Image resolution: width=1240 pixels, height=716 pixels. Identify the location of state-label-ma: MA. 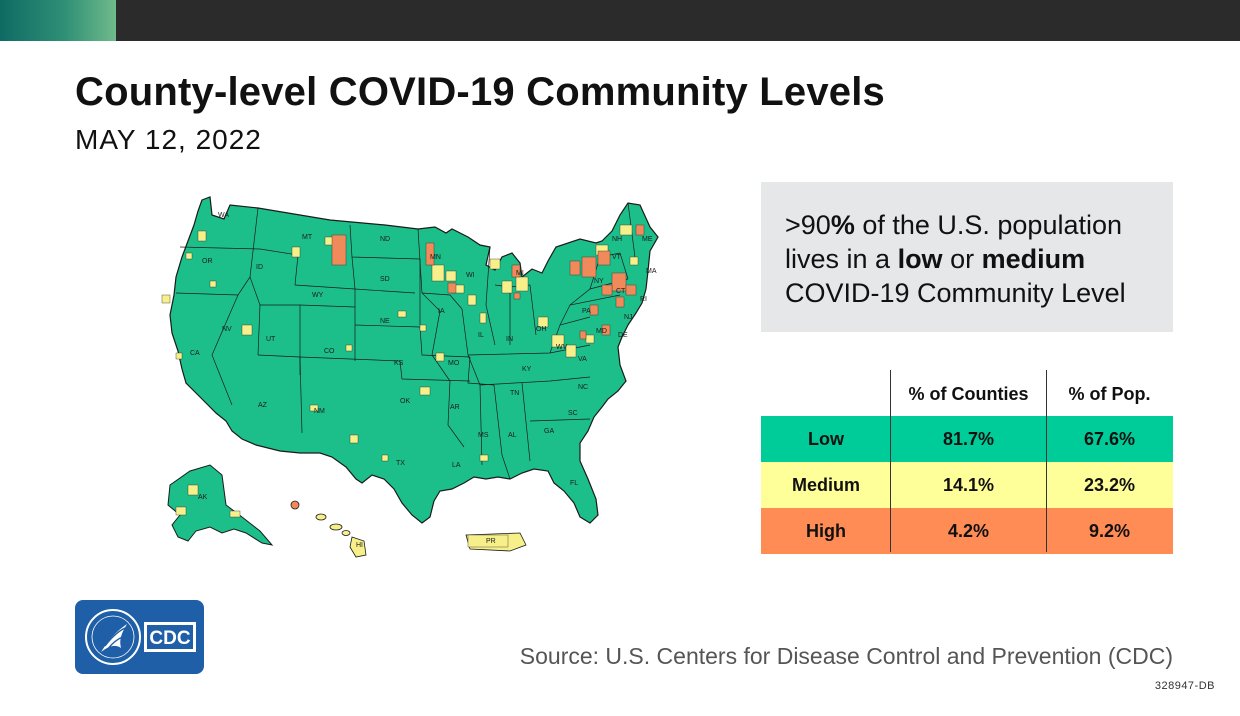
(651, 271).